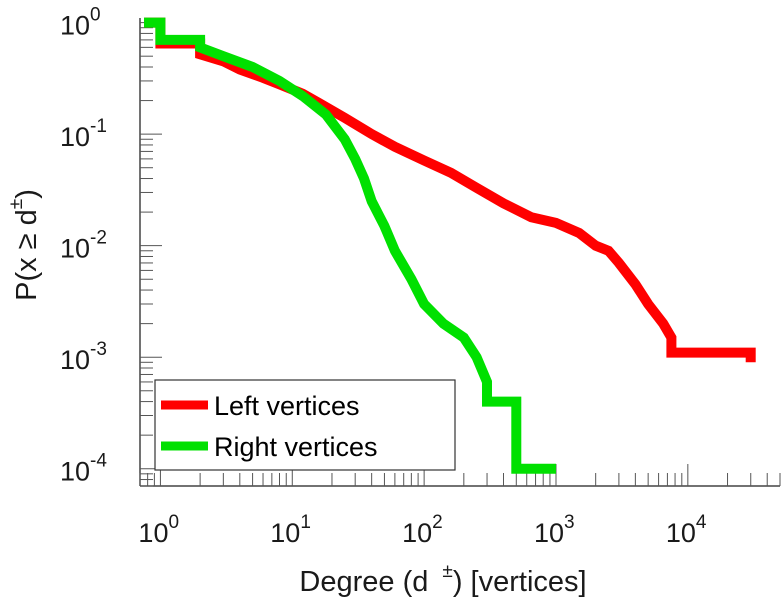 Image resolution: width=782 pixels, height=600 pixels. What do you see at coordinates (422, 530) in the screenshot?
I see `x-tick-label: 10²` at bounding box center [422, 530].